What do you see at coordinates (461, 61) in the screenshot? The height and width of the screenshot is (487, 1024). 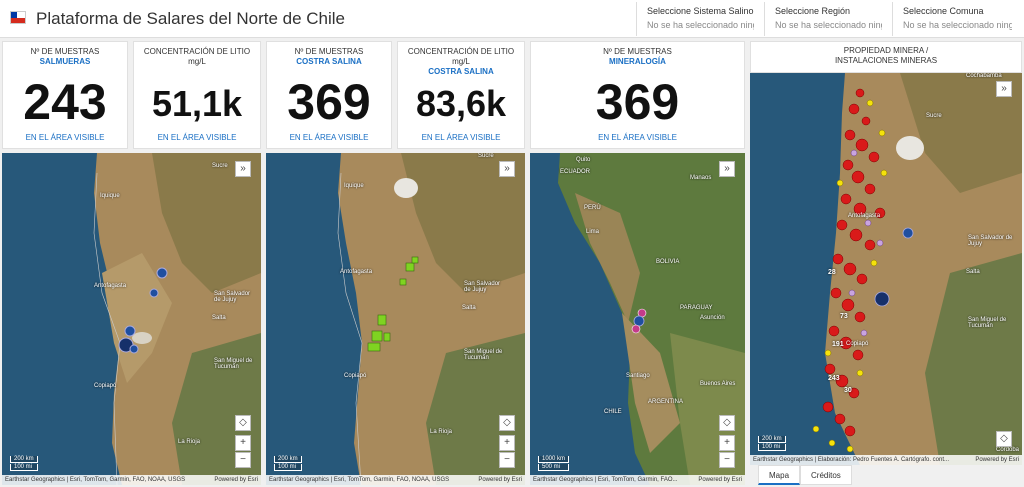 I see `kpi-title: CONCENTRACIÓN DE LITIO mg/L COSTRA SALINA` at bounding box center [461, 61].